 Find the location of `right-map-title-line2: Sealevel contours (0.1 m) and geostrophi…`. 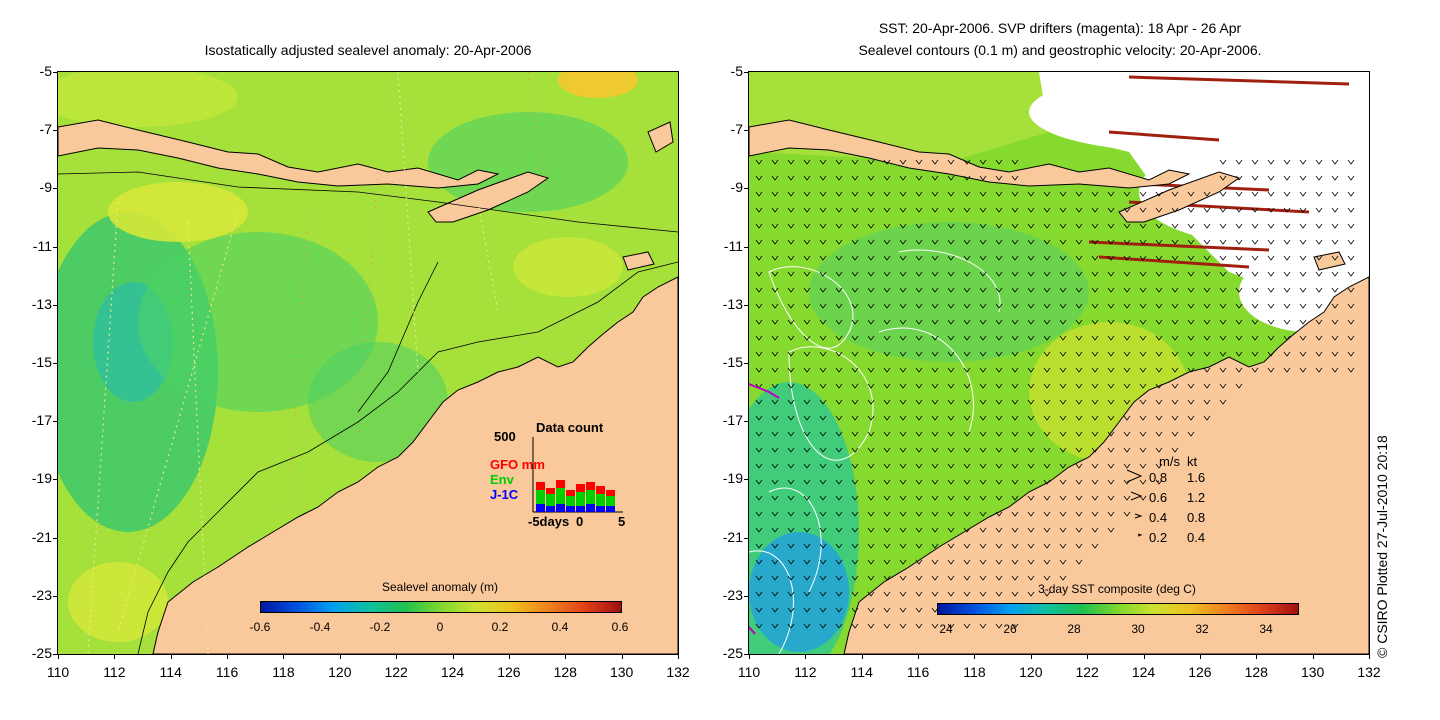

right-map-title-line2: Sealevel contours (0.1 m) and geostrophi… is located at coordinates (1060, 50).